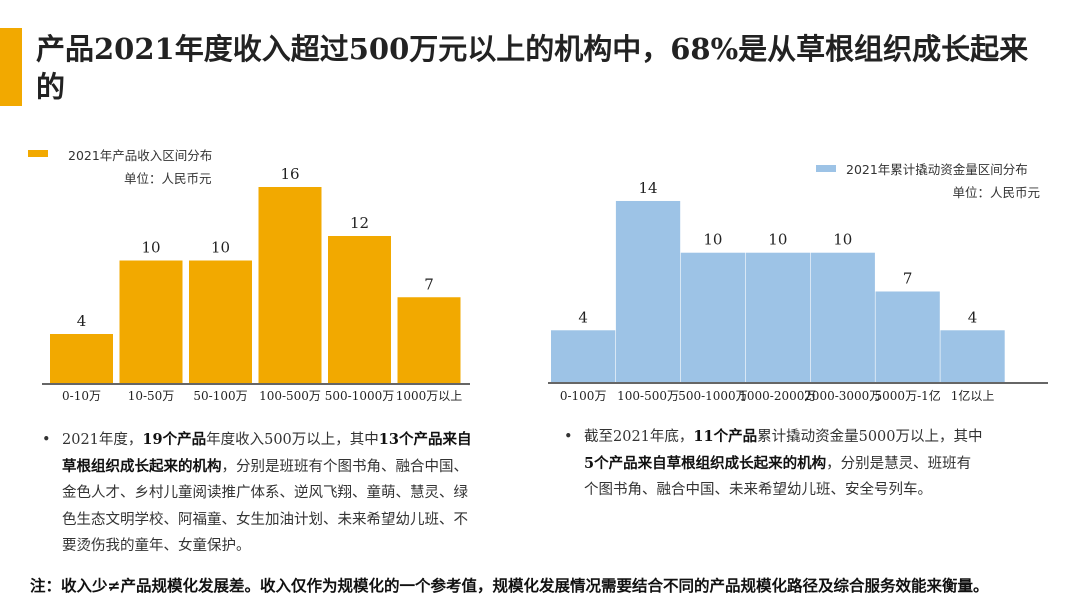 The height and width of the screenshot is (607, 1080). I want to click on bullet-segment: 19个产品, so click(174, 439).